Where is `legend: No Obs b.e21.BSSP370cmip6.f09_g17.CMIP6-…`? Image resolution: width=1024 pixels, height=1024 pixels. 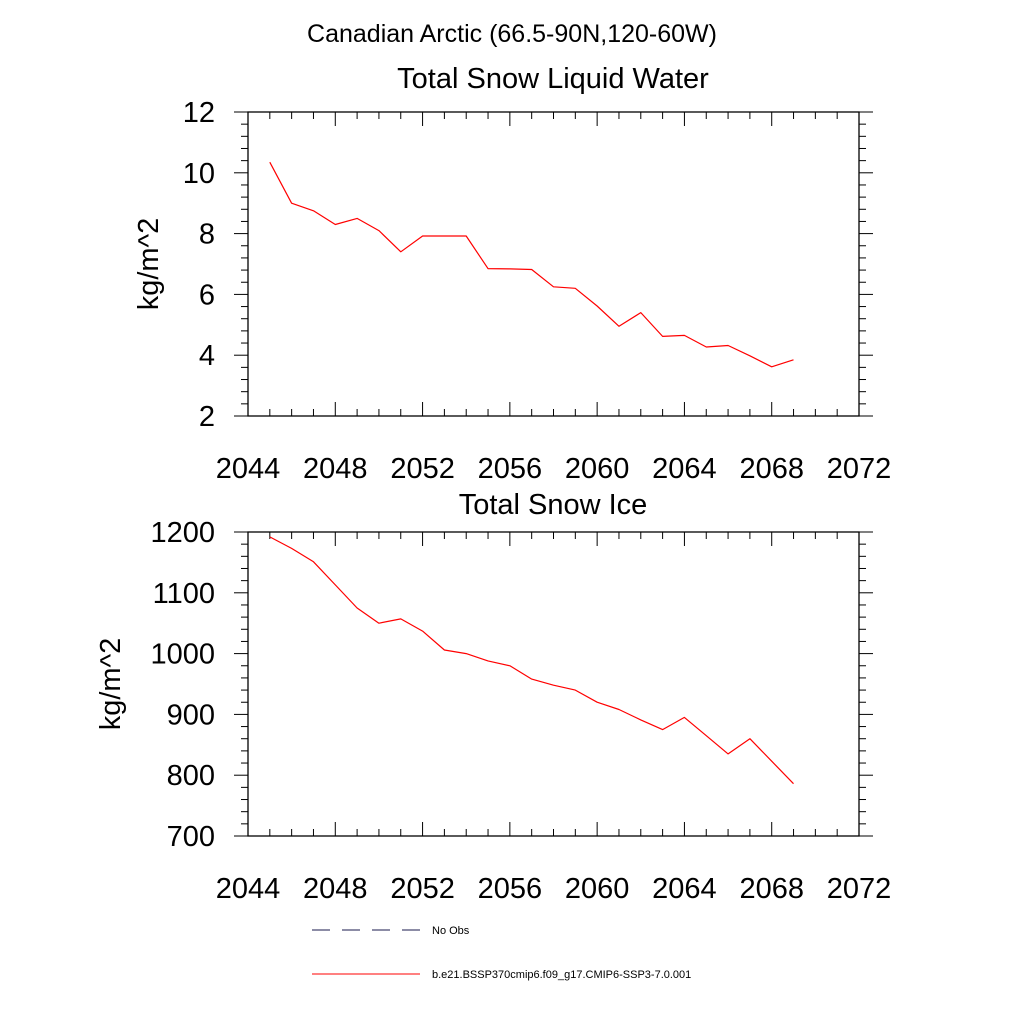
legend: No Obs b.e21.BSSP370cmip6.f09_g17.CMIP6-… is located at coordinates (501, 953).